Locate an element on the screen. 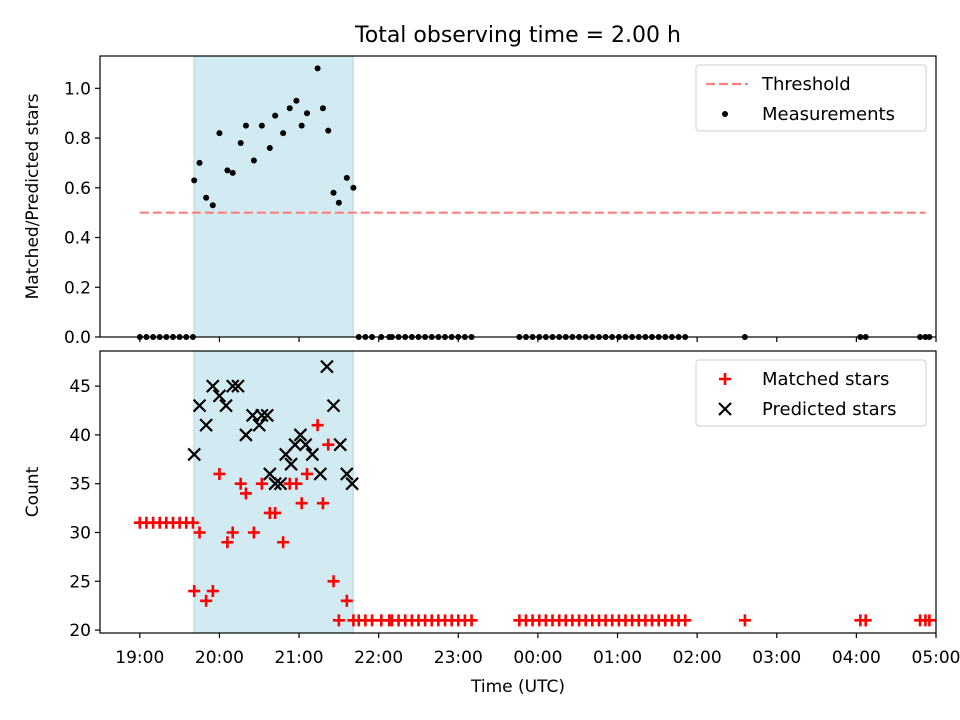 The width and height of the screenshot is (960, 720). x-tick-label: 03:00 is located at coordinates (776, 658).